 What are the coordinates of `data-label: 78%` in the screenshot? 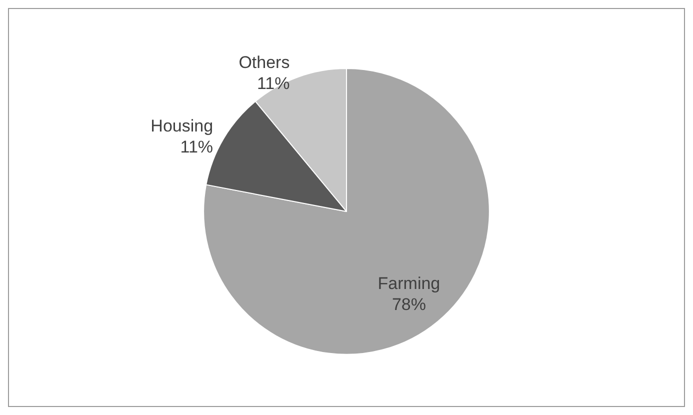 It's located at (409, 304).